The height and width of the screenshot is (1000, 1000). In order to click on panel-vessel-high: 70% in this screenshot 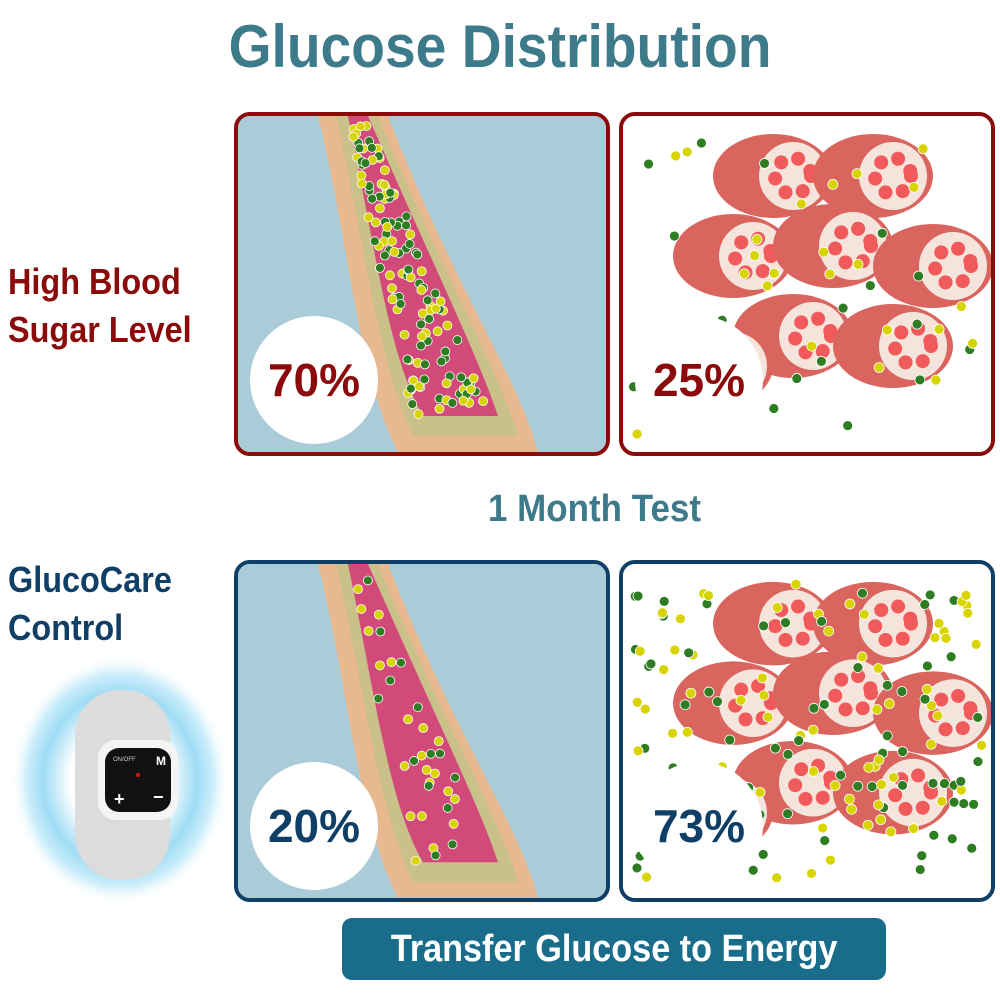, I will do `click(422, 284)`.